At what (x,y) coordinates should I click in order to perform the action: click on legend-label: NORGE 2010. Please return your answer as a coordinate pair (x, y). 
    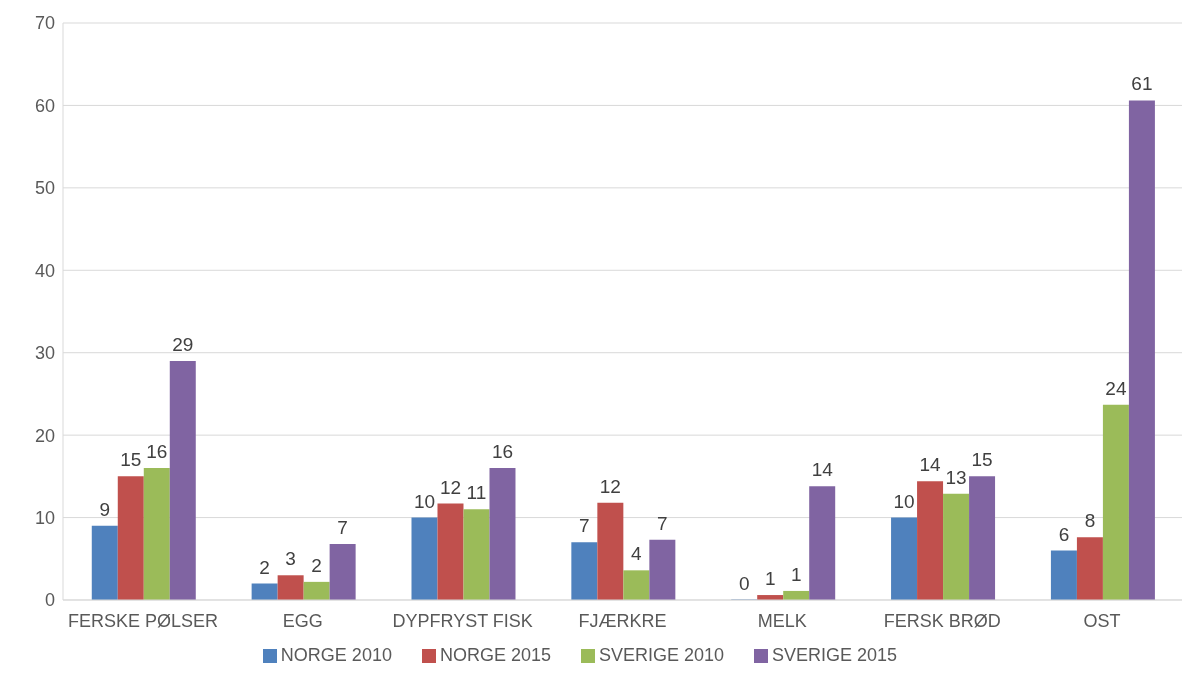
    Looking at the image, I should click on (336, 655).